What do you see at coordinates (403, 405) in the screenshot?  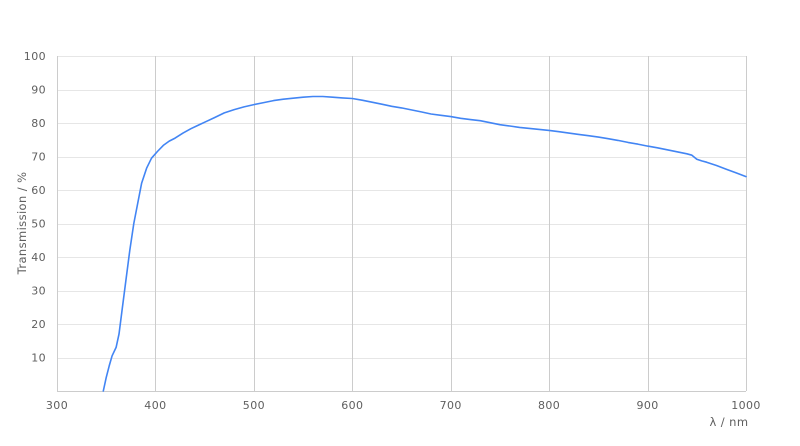 I see `x-tick-labels: 300 400 500 600 700 800 900 1000` at bounding box center [403, 405].